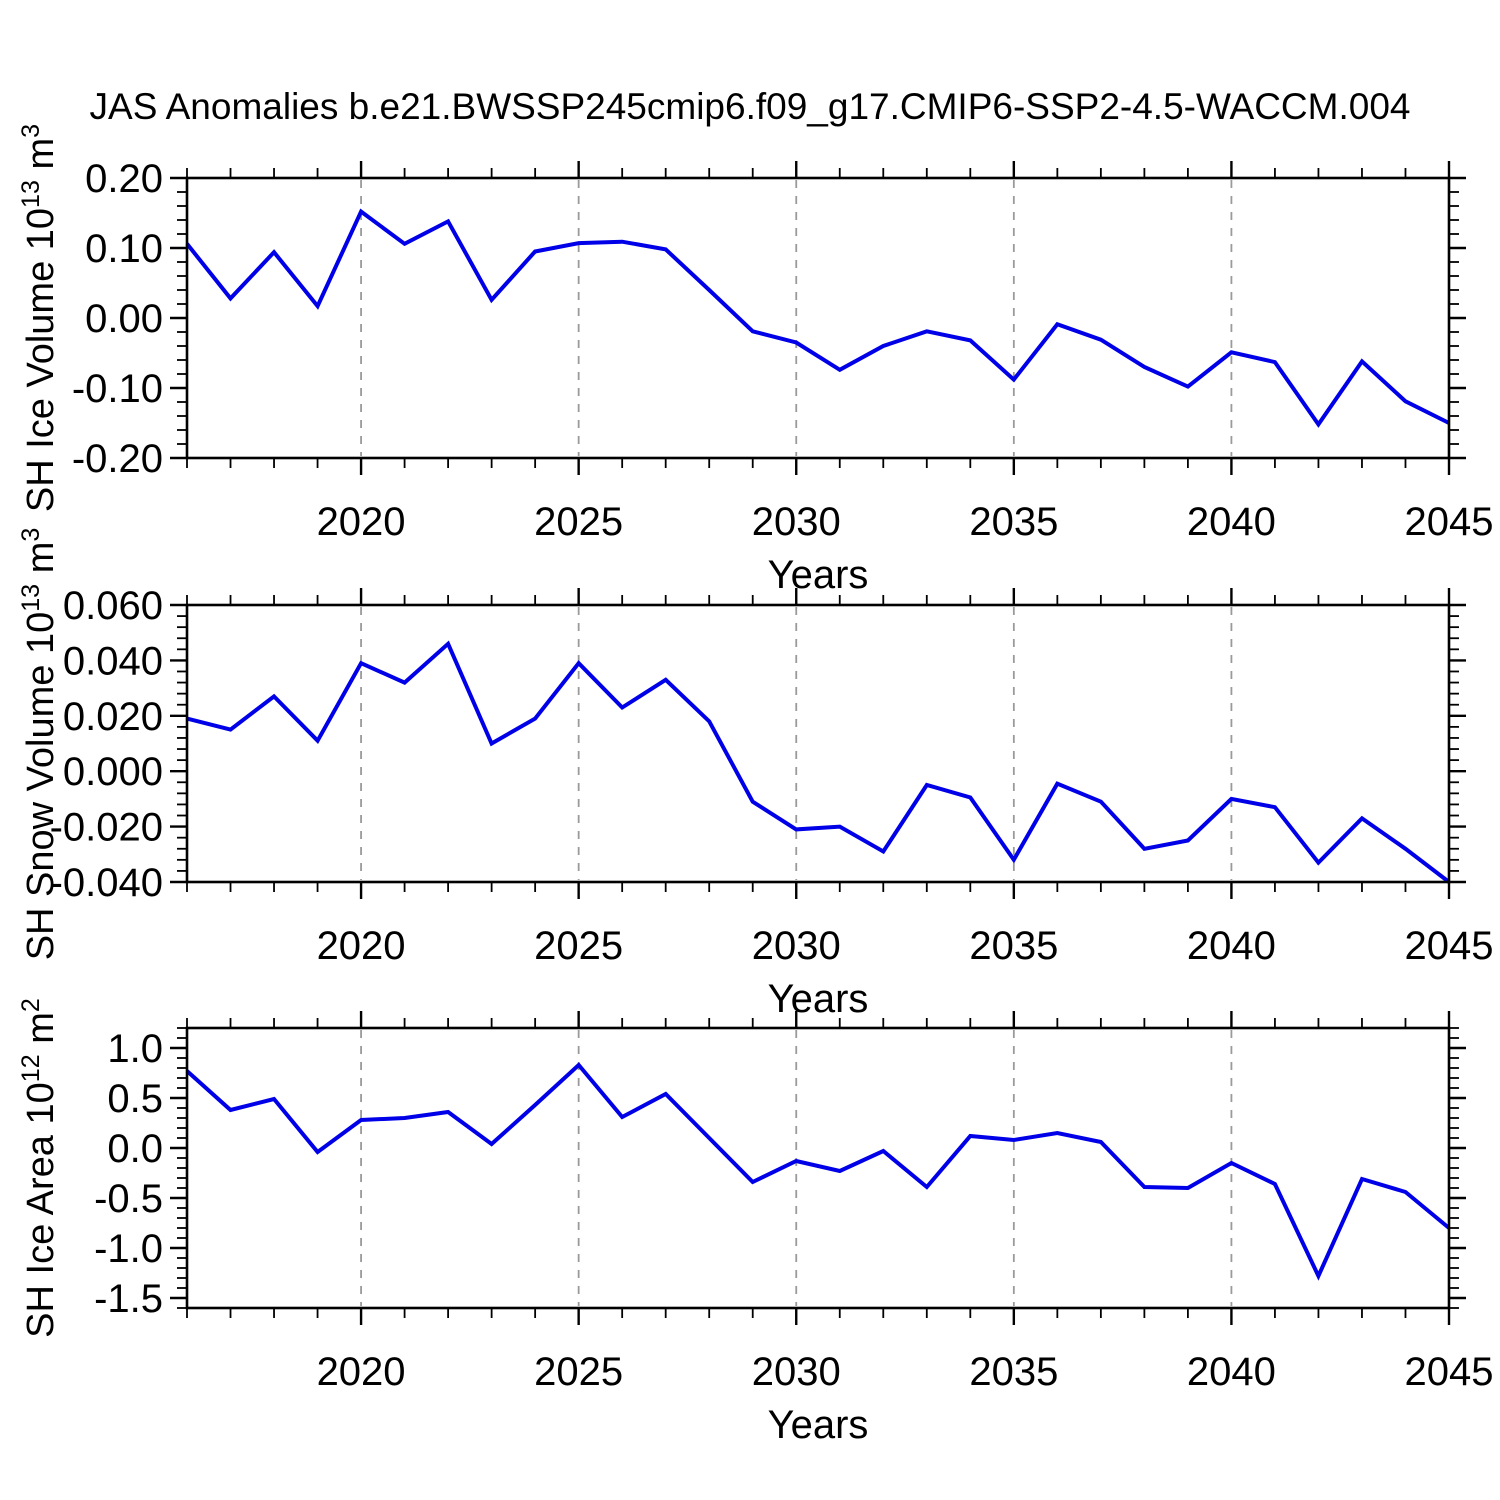 The image size is (1500, 1500). I want to click on y-tick-label: 0.060, so click(113, 606).